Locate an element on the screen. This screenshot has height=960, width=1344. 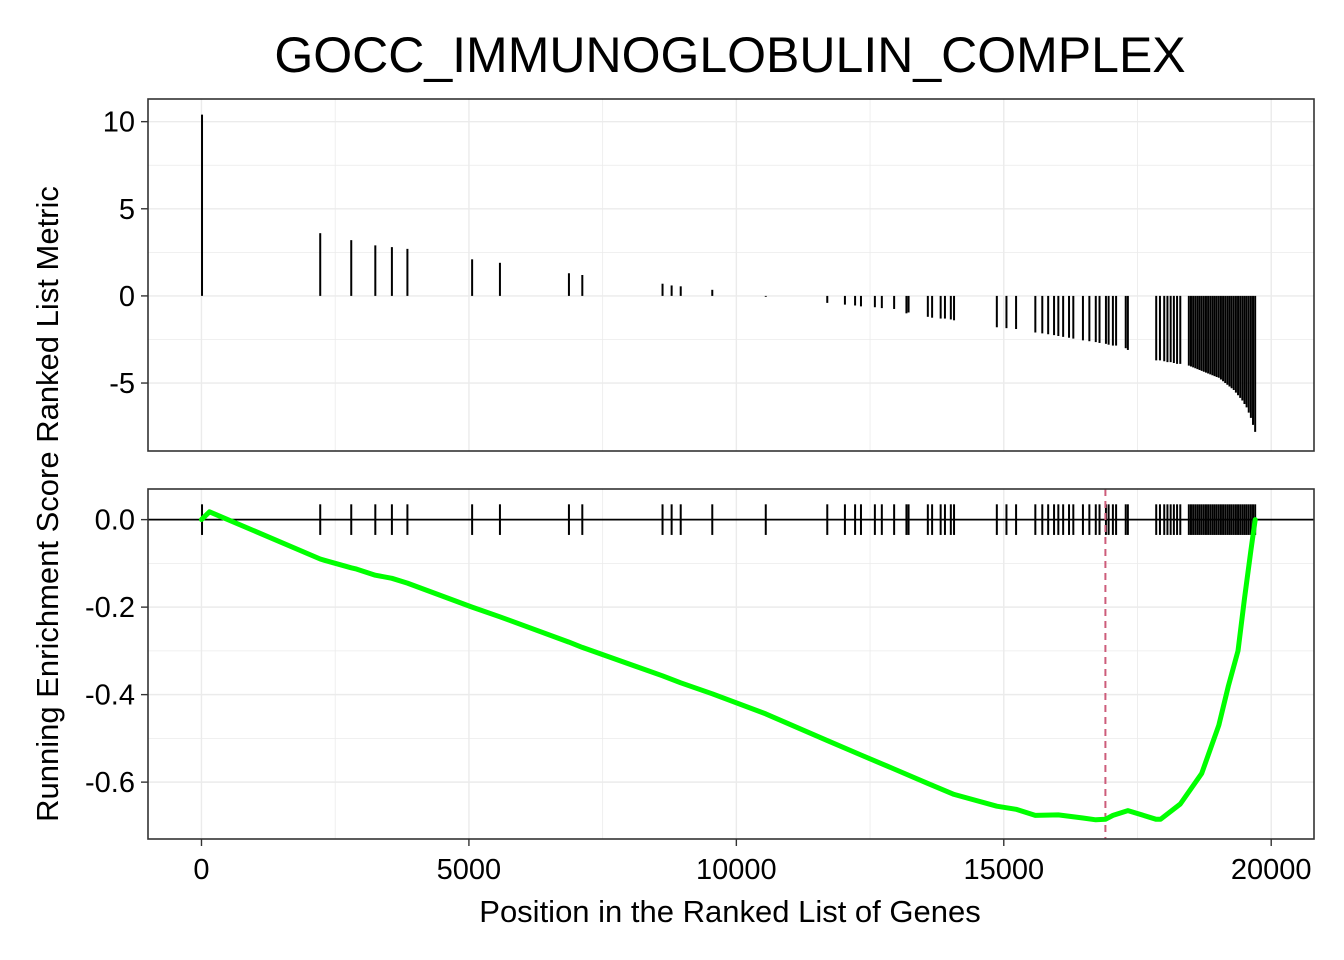
x-tick-label: 0 is located at coordinates (201, 870).